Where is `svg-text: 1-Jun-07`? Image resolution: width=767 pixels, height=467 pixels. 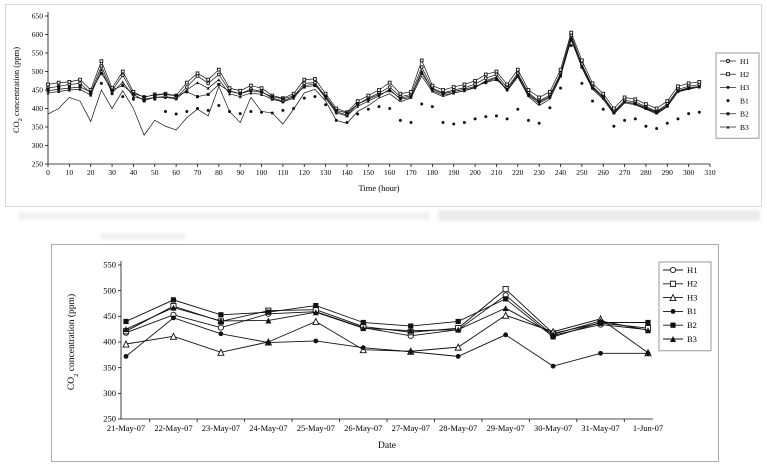
svg-text: 1-Jun-07 is located at coordinates (648, 428).